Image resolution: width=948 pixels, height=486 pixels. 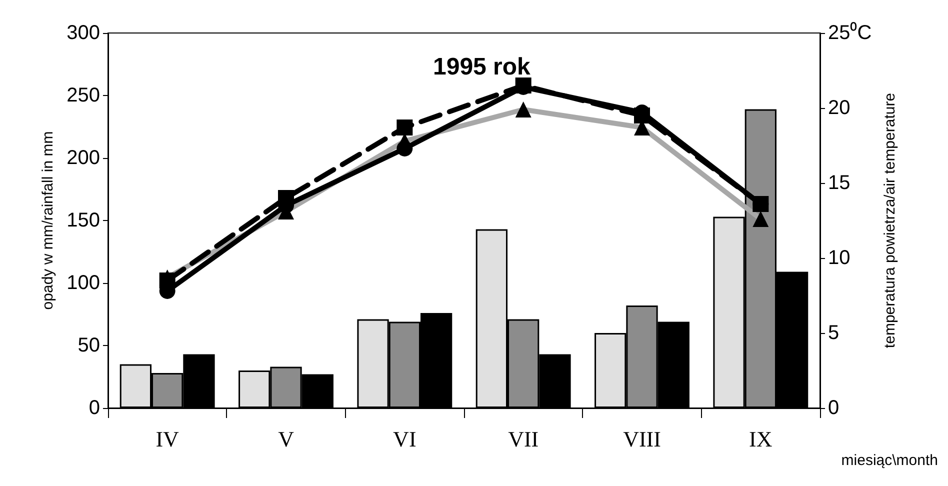 I want to click on y-tick-label: 100, so click(x=83, y=283).